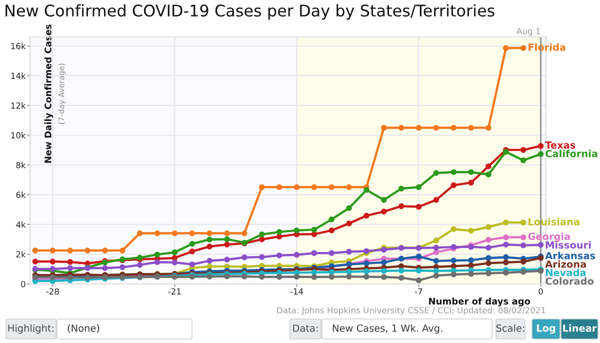 Image resolution: width=600 pixels, height=343 pixels. What do you see at coordinates (418, 291) in the screenshot?
I see `x-tick-label: -7` at bounding box center [418, 291].